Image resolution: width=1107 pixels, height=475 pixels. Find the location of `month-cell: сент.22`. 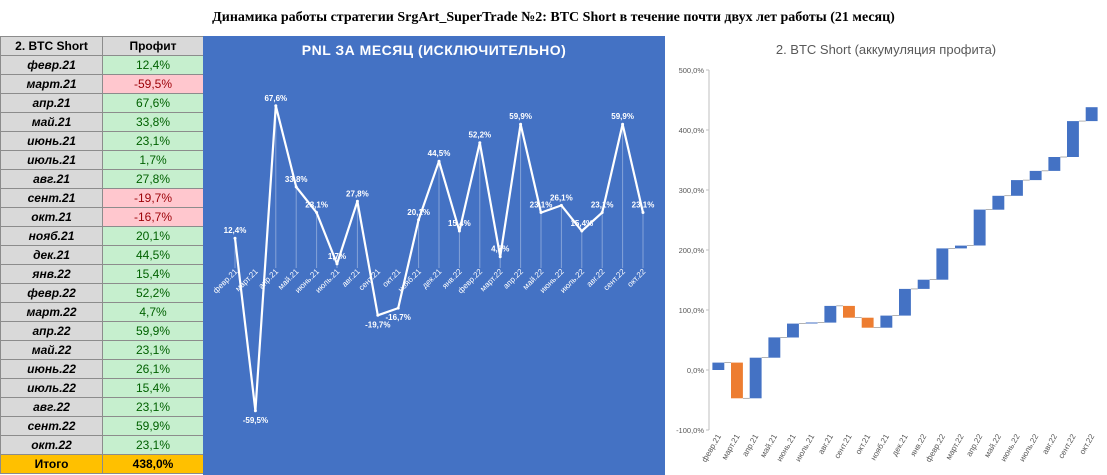

month-cell: сент.22 is located at coordinates (51, 426).